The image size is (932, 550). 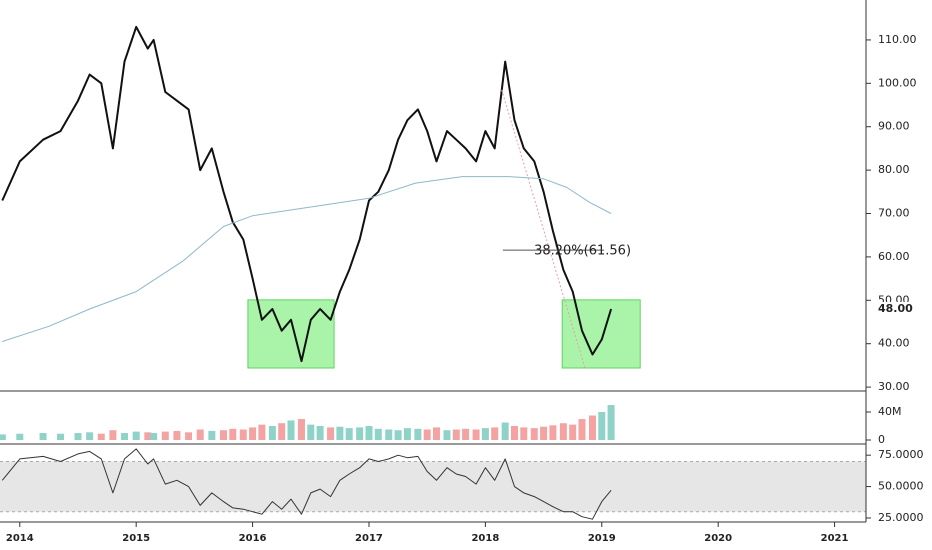 I want to click on y-tick-label: 70.00, so click(x=894, y=213).